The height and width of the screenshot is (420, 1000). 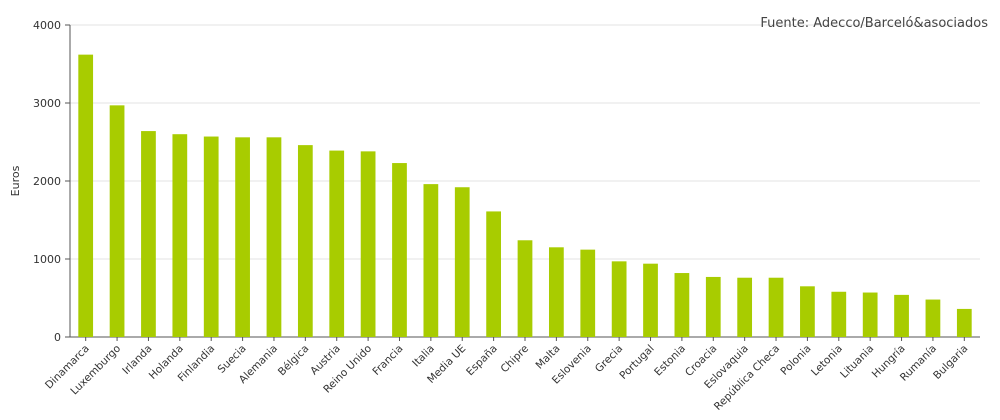 What do you see at coordinates (857, 362) in the screenshot?
I see `x-tick-label: Lituania` at bounding box center [857, 362].